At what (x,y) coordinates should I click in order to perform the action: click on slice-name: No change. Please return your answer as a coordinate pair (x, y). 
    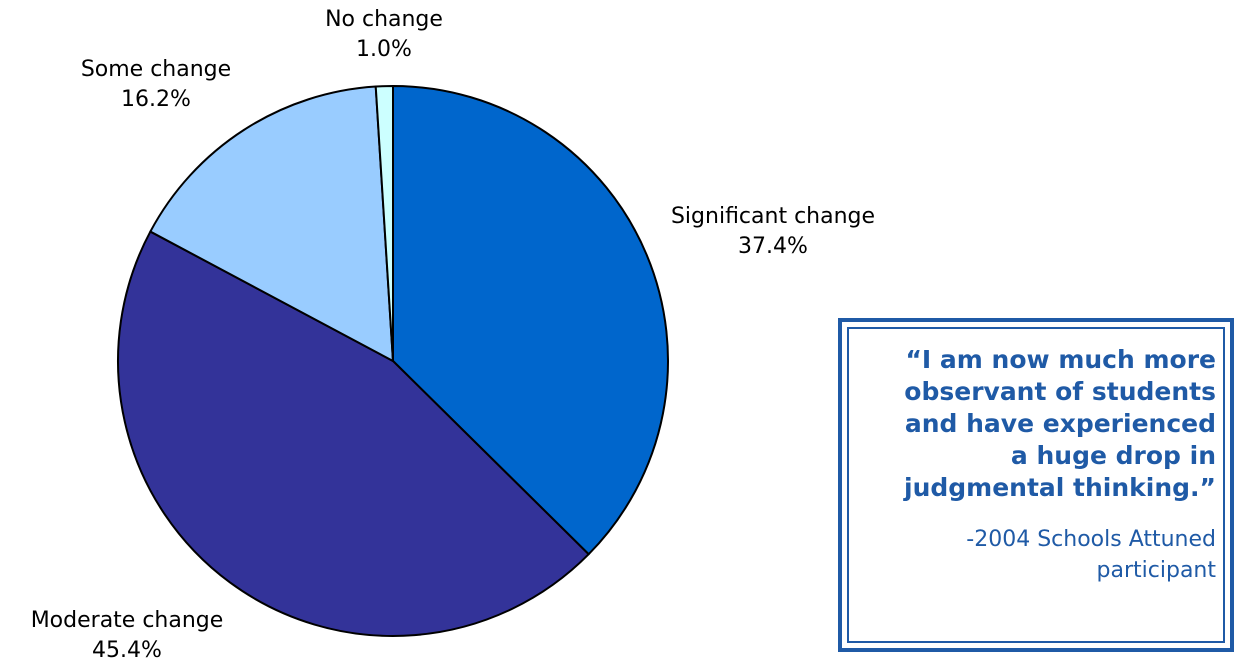
    Looking at the image, I should click on (384, 19).